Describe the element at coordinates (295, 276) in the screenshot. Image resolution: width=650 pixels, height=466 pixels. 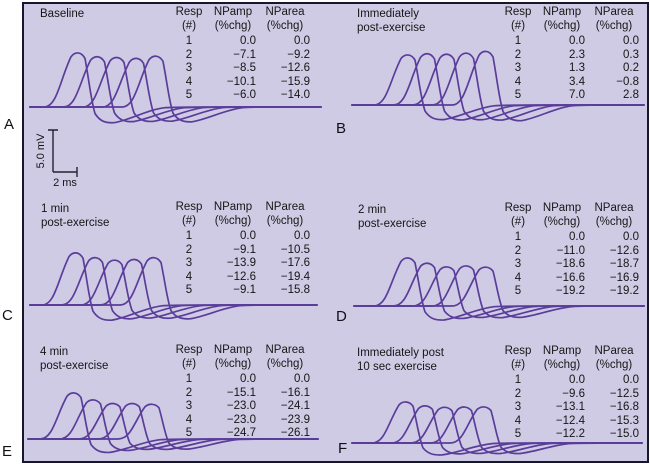
I see `table-cell: −19.4` at that location.